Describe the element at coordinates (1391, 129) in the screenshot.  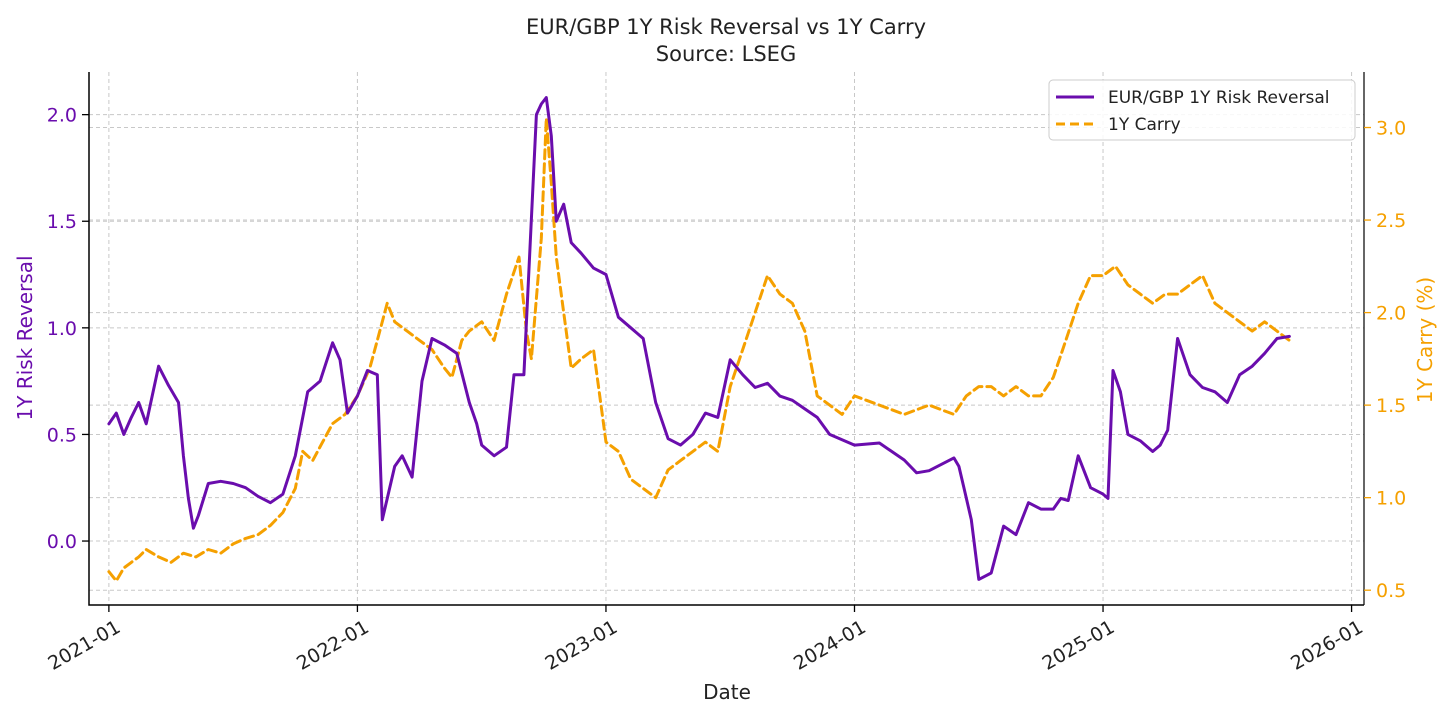
I see `y-right-tick-label: 3.0` at that location.